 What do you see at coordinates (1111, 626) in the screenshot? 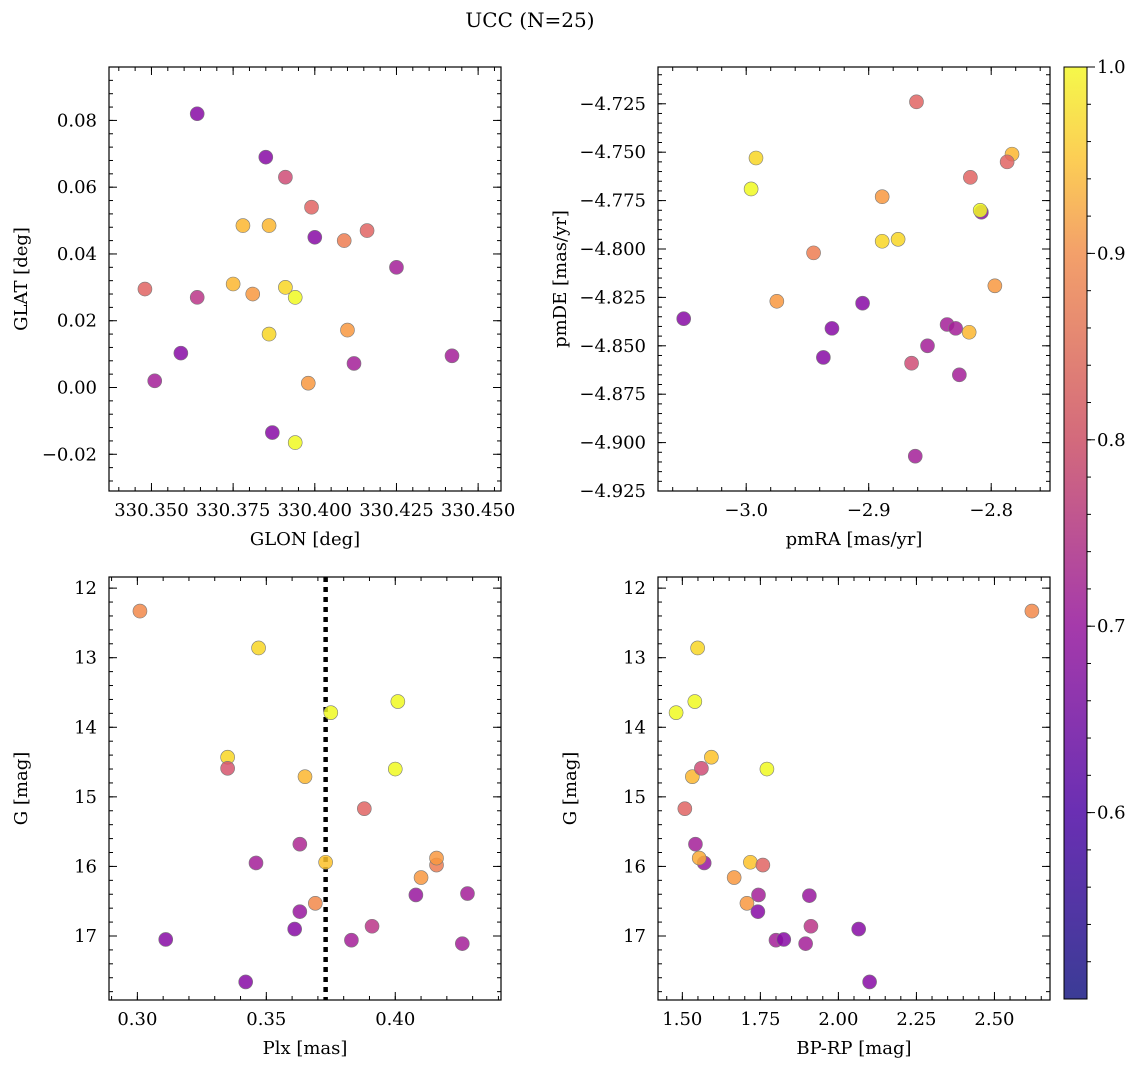
I see `colorbar-tick-label: 0.7` at bounding box center [1111, 626].